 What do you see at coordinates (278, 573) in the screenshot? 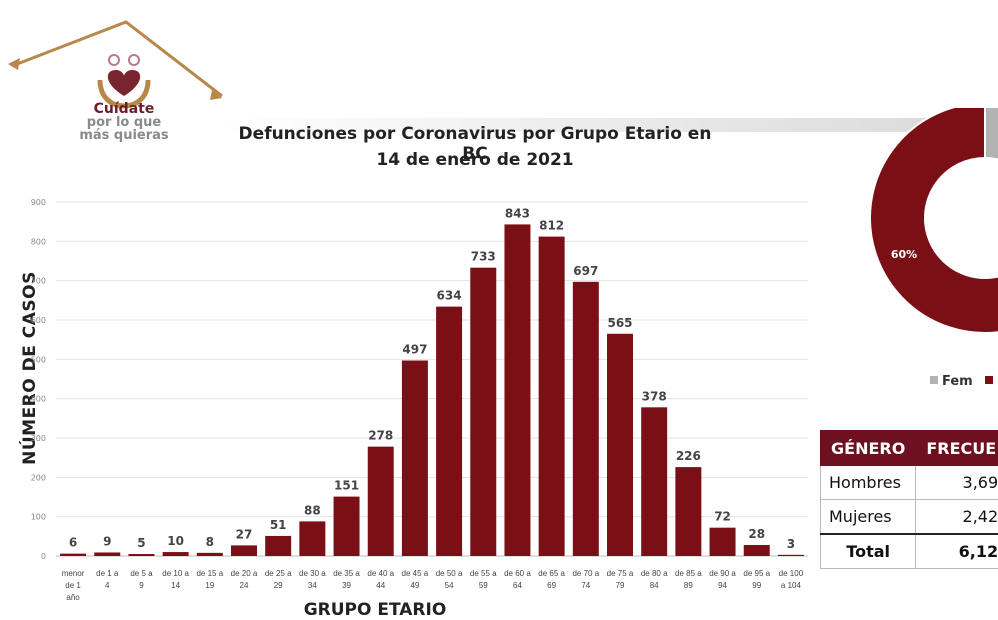
I see `x-tick-label: de 25 a` at bounding box center [278, 573].